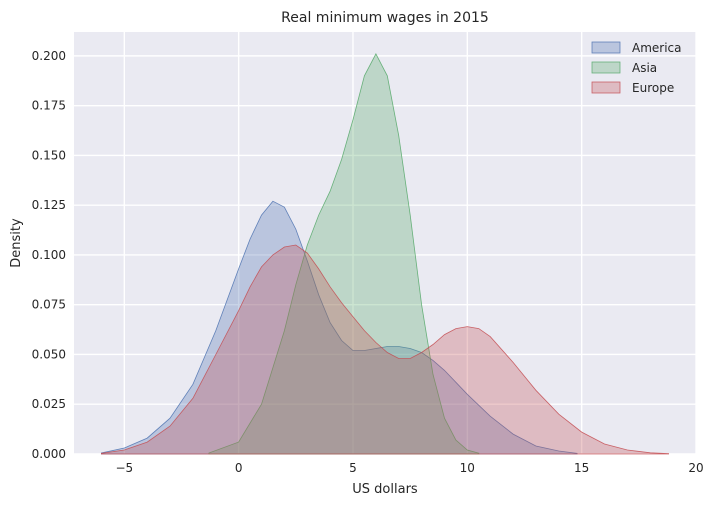 This screenshot has height=505, width=711. What do you see at coordinates (49, 404) in the screenshot?
I see `y-tick-label: 0.025` at bounding box center [49, 404].